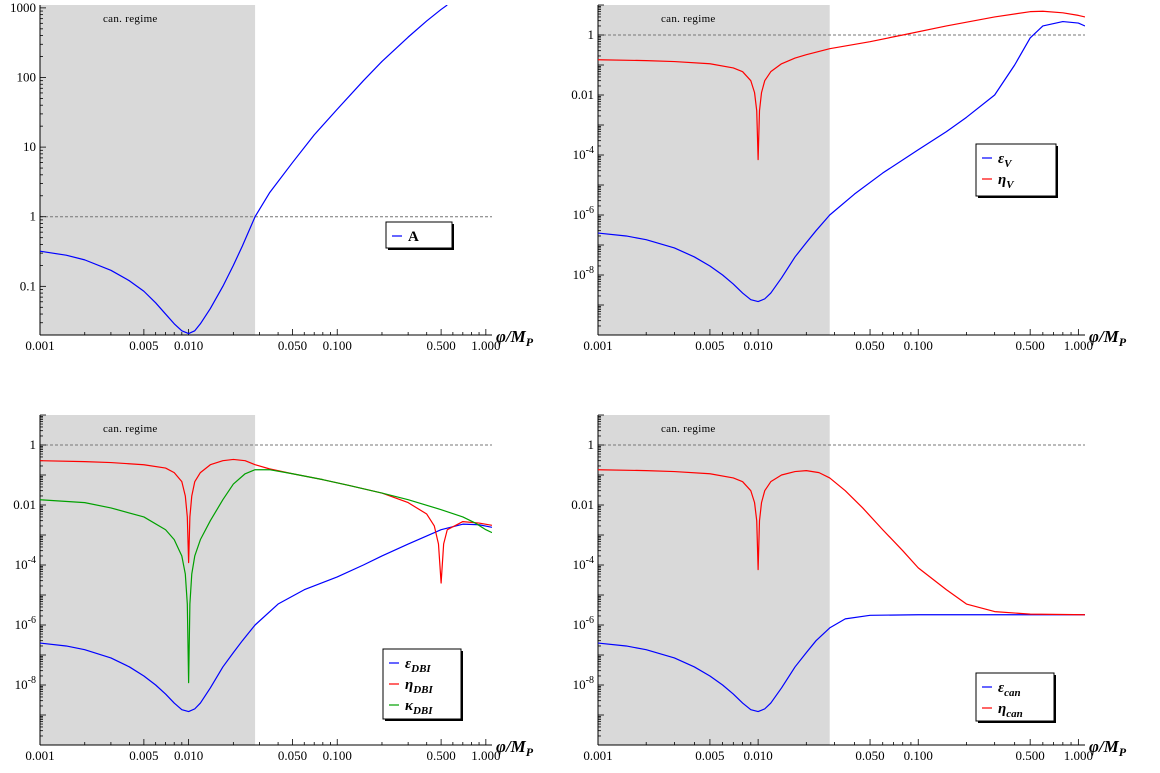  I want to click on legend: A, so click(419, 235).